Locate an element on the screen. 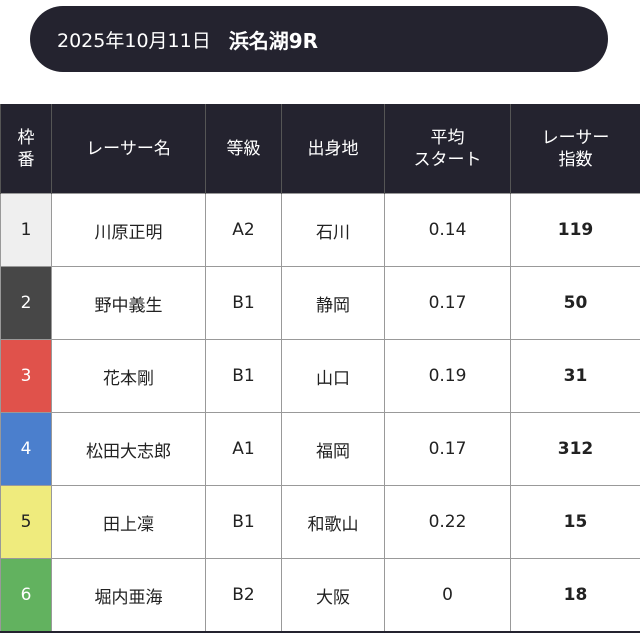 The width and height of the screenshot is (640, 635). column-header: レーサー 指数 is located at coordinates (575, 149).